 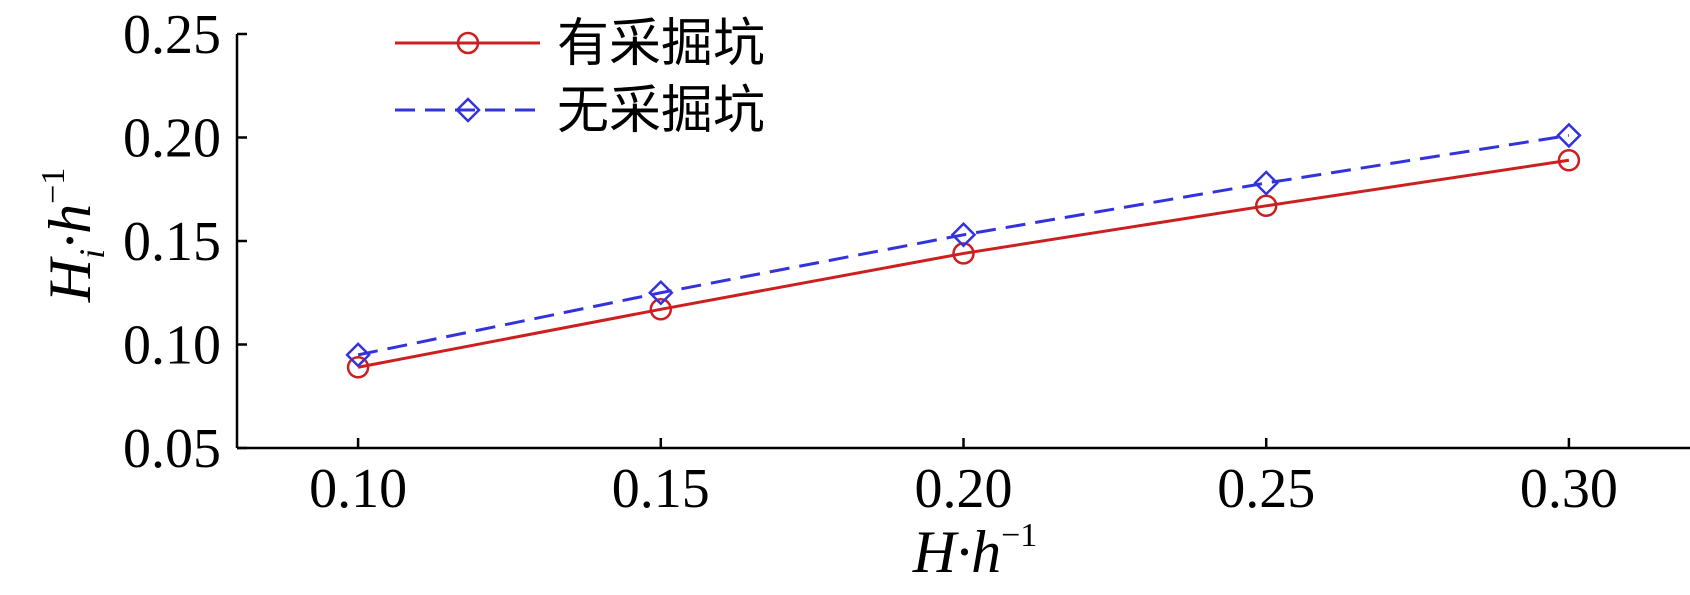 I want to click on y-tick-label: 0.25, so click(x=172, y=35).